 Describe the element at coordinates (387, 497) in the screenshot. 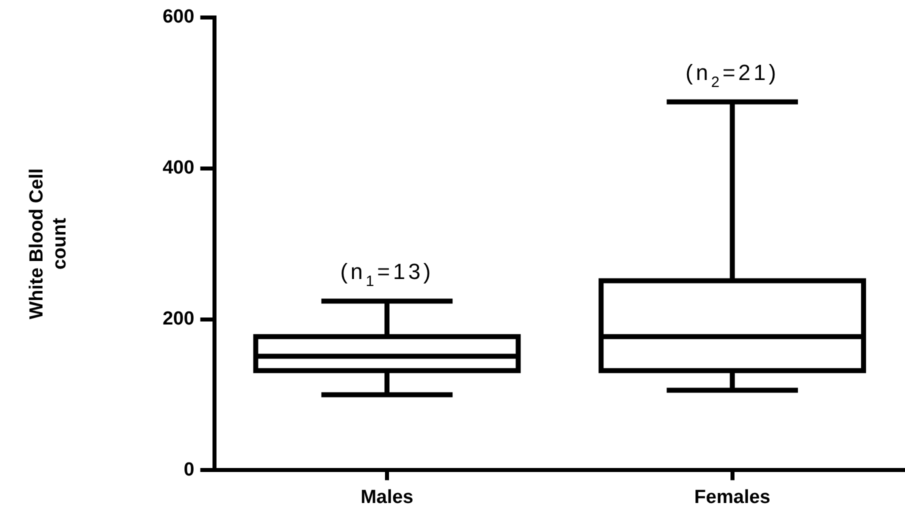

I see `x-tick-label: Males` at that location.